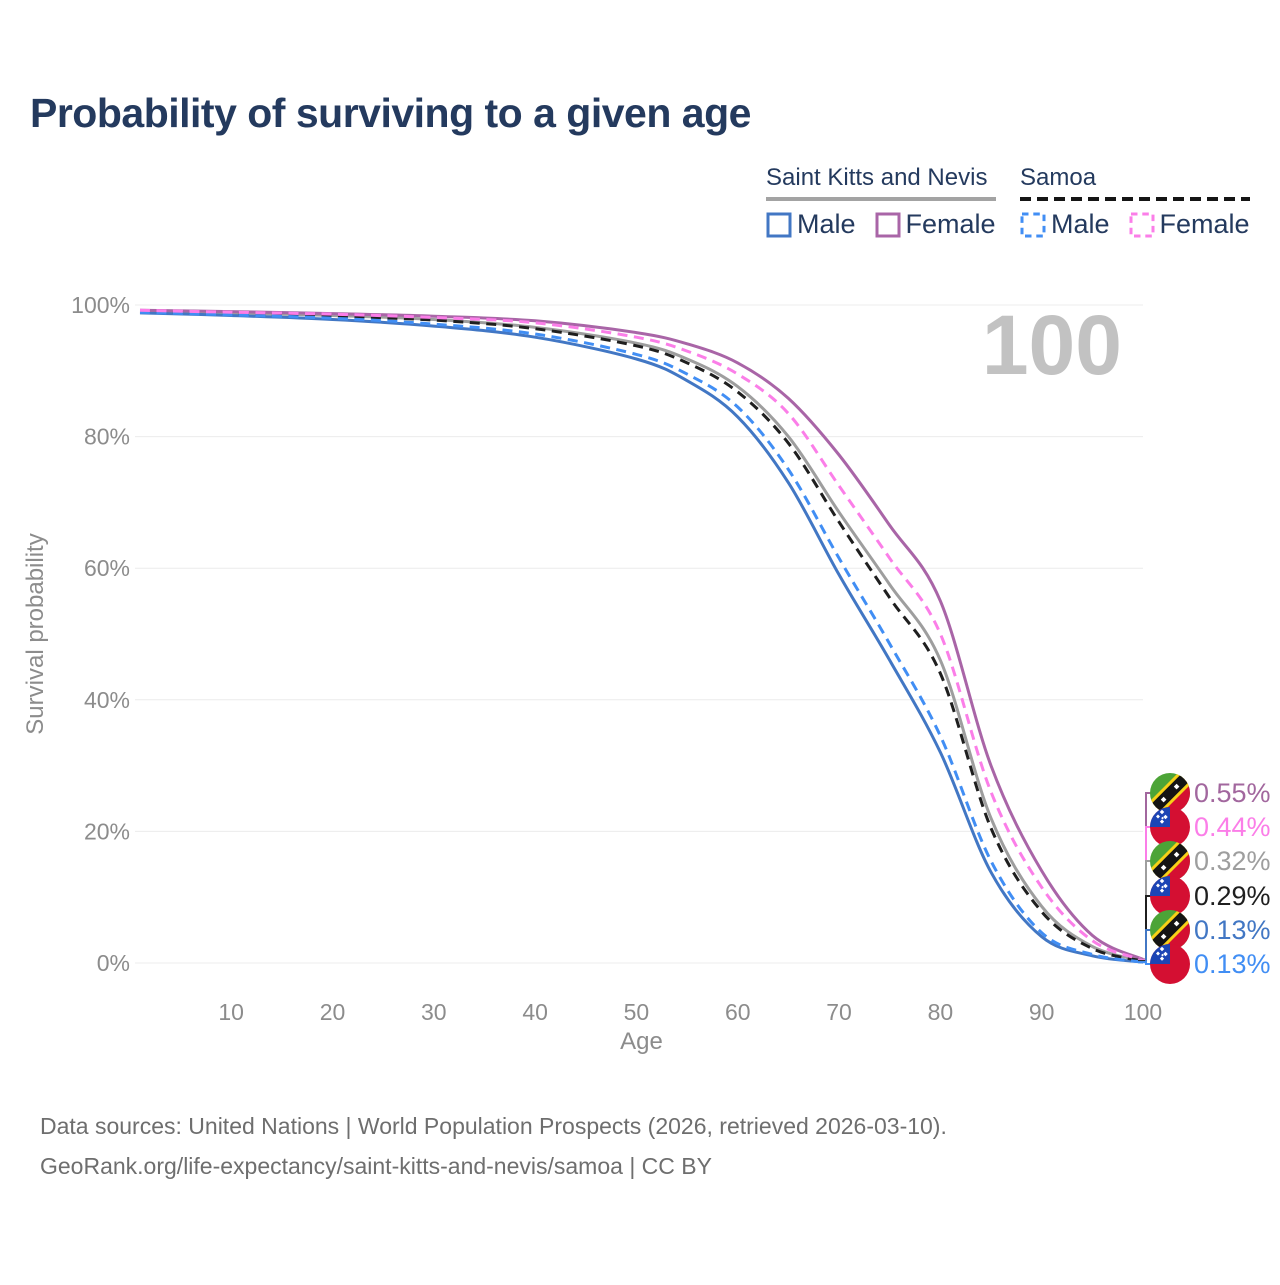 This screenshot has width=1280, height=1285. Describe the element at coordinates (107, 831) in the screenshot. I see `y-tick-label: 20%` at that location.